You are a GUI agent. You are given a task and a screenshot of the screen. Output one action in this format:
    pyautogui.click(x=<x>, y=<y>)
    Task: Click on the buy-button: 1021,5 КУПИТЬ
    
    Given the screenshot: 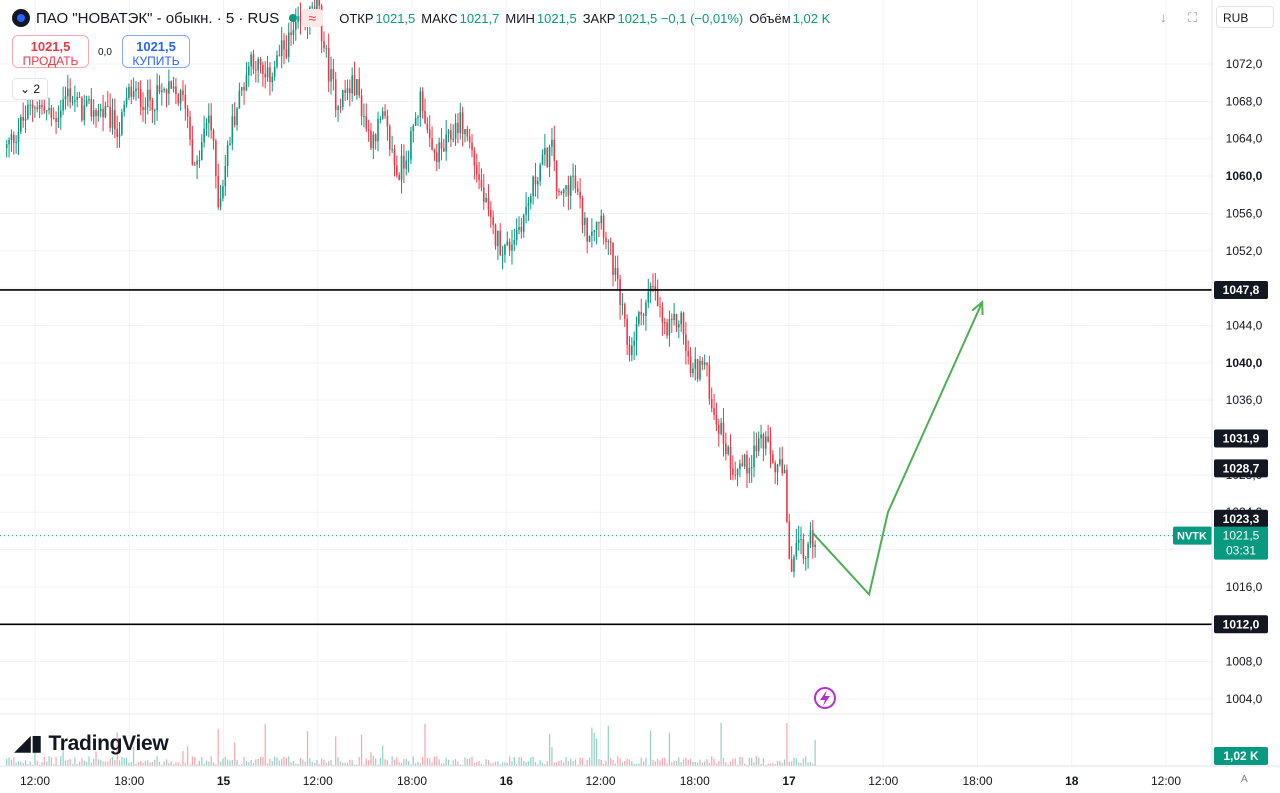 What is the action you would take?
    pyautogui.click(x=156, y=51)
    